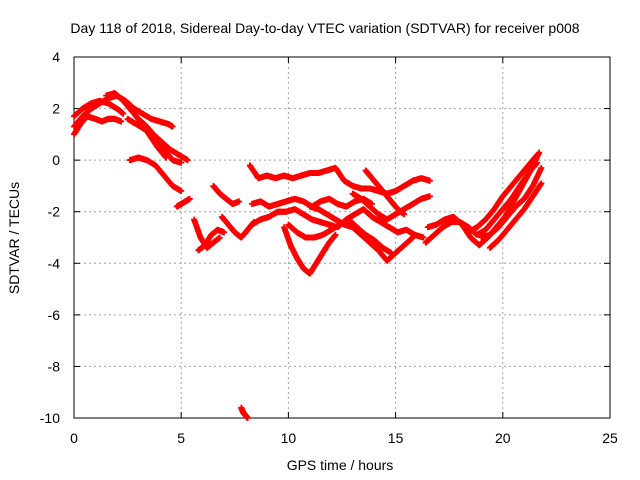  Describe the element at coordinates (54, 315) in the screenshot. I see `y-tick-label: -6` at that location.